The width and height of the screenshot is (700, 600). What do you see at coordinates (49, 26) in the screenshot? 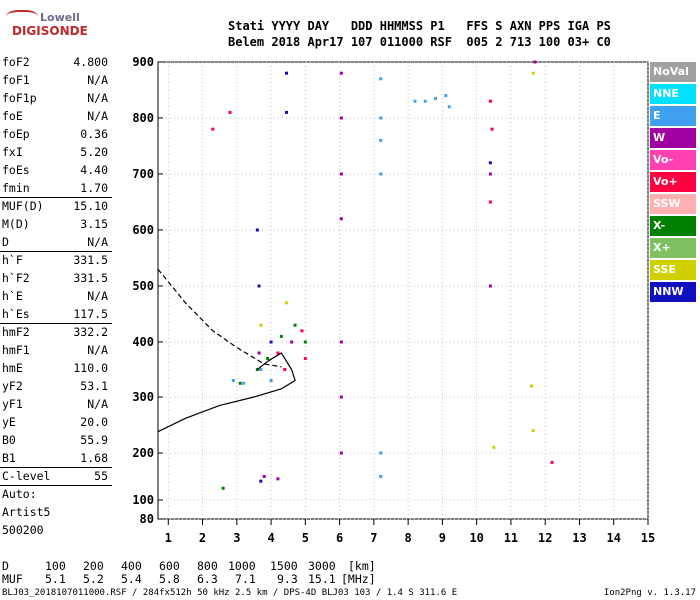
I see `digisonde-logo: Lowell DIGISONDE` at bounding box center [49, 26].